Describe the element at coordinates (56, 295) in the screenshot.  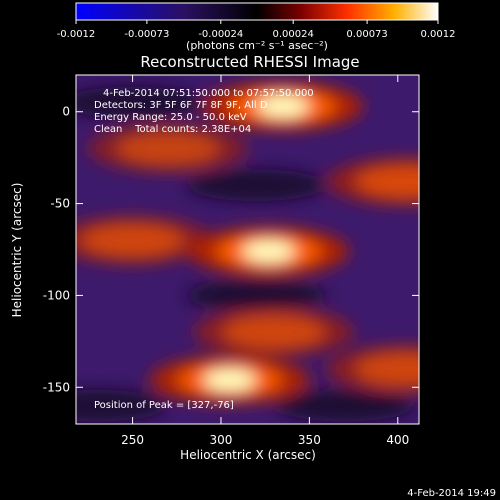
I see `y-tick-label: -100` at that location.